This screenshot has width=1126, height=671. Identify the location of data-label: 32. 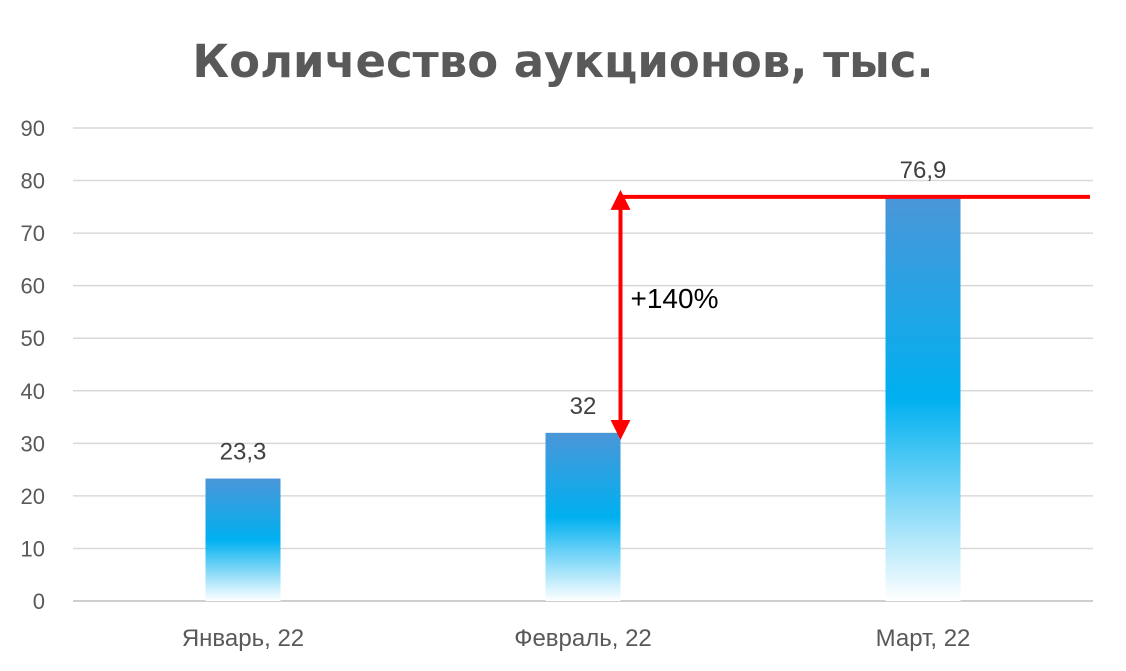
(583, 406).